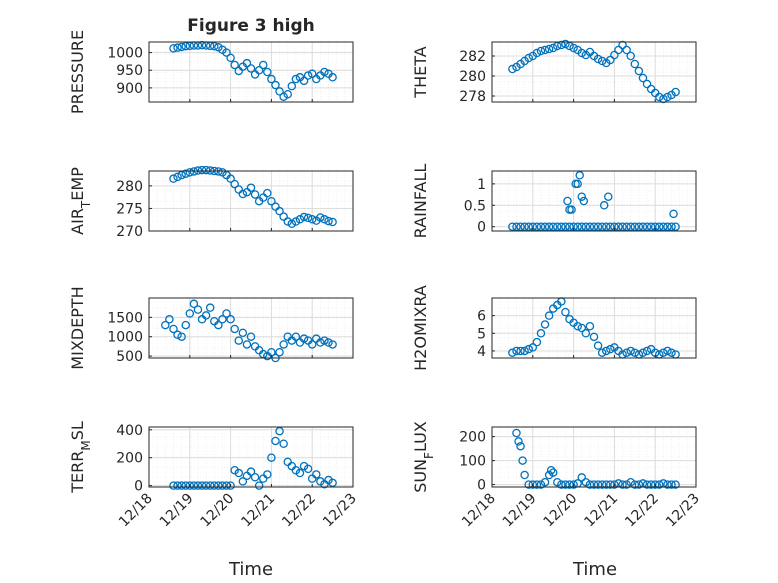 This screenshot has height=583, width=778. Describe the element at coordinates (129, 71) in the screenshot. I see `y-tick-label: 950` at that location.